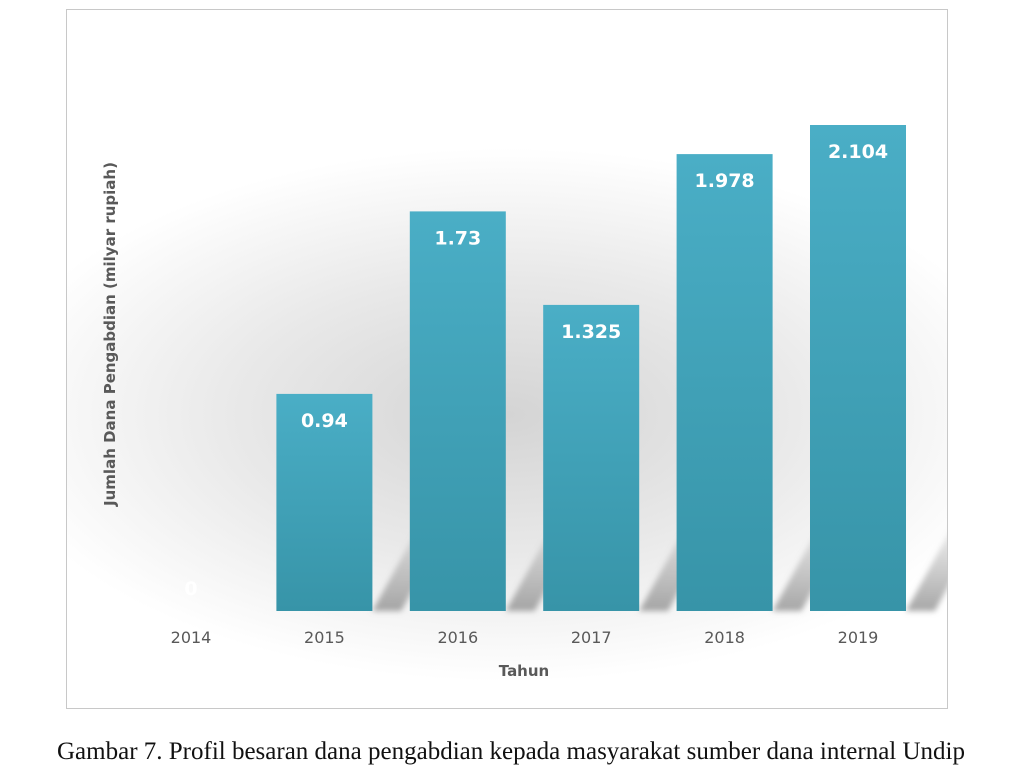 The image size is (1022, 773). I want to click on data-label-2019: 2.104, so click(858, 152).